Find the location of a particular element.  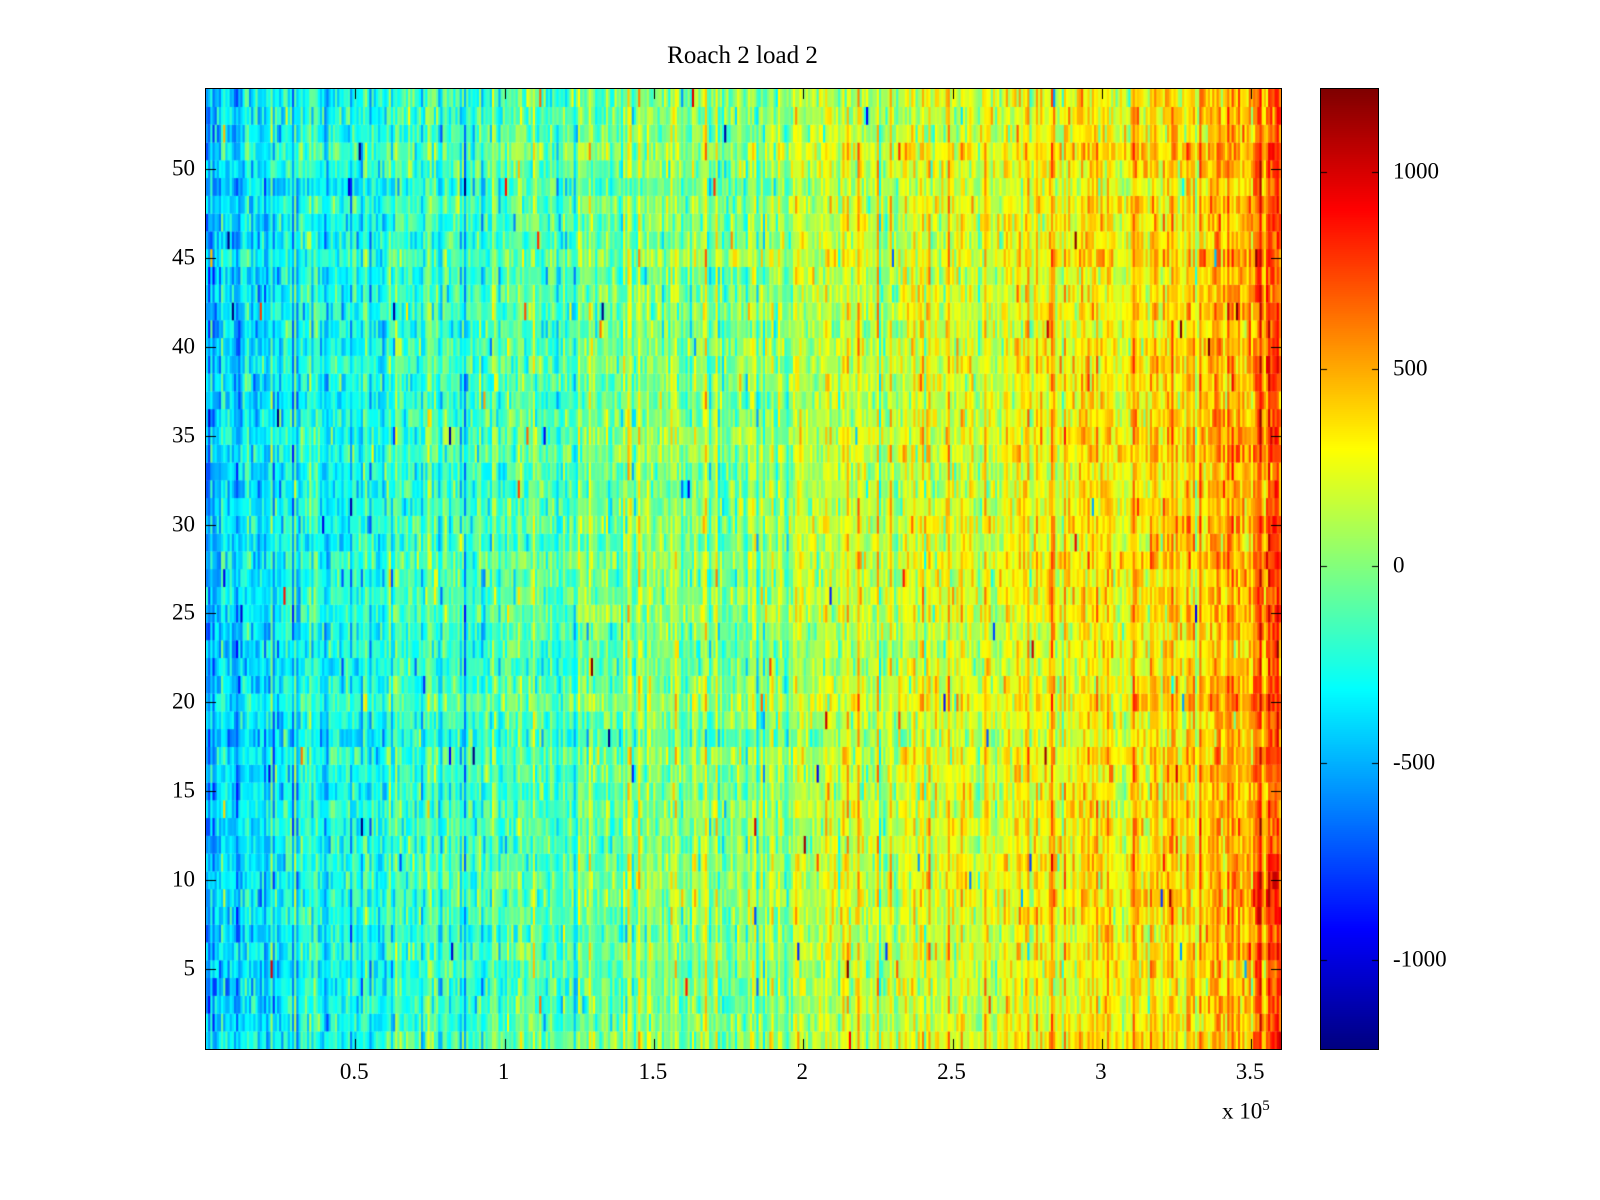

y-tick-label: 10 is located at coordinates (183, 879).